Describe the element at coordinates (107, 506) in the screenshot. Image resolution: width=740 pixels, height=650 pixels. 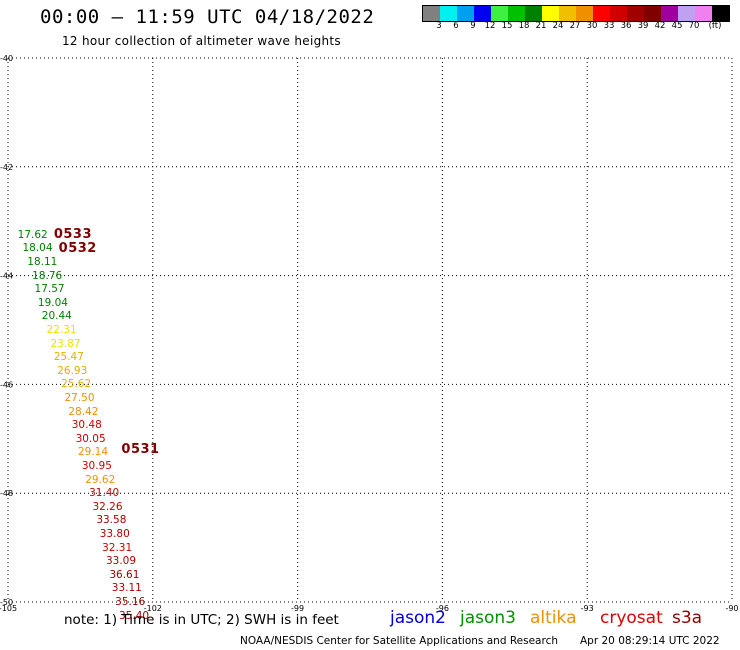
I see `wave-height-reading: 32.26` at that location.